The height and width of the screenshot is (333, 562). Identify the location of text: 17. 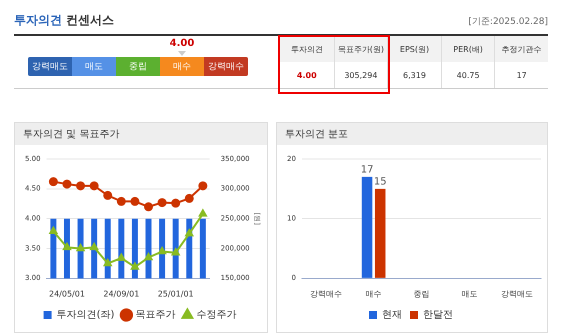
(521, 75).